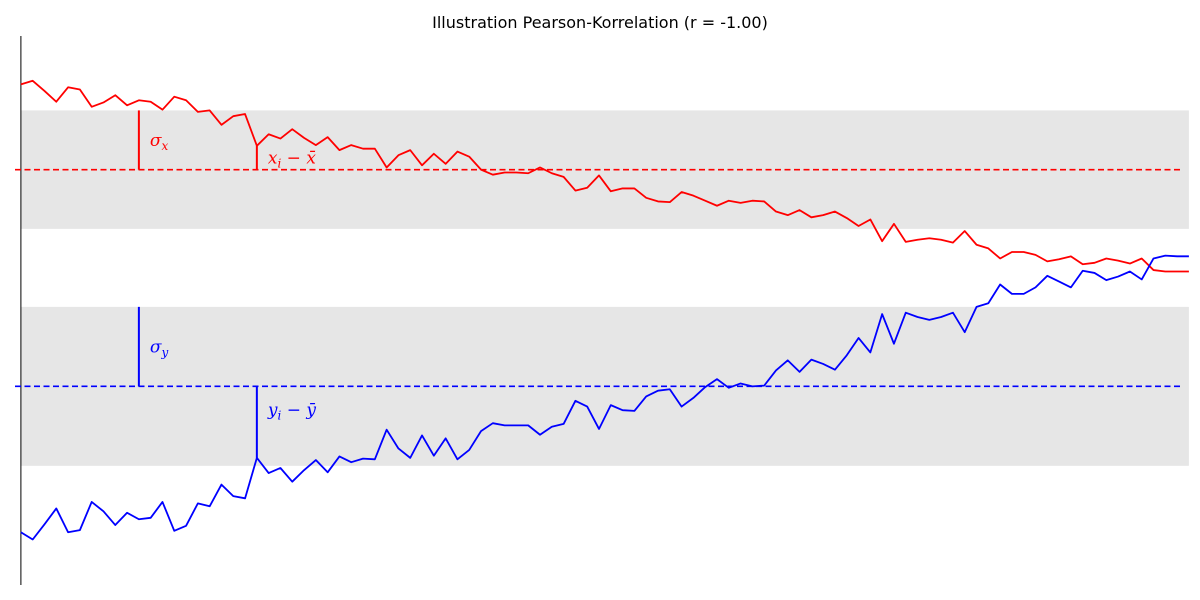  I want to click on sigma-x-label: σx, so click(159, 142).